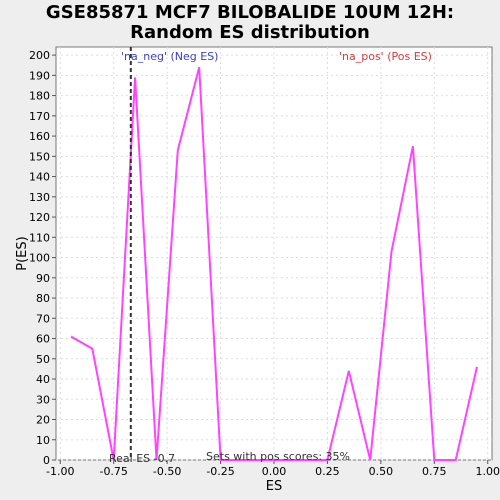 This screenshot has width=500, height=500. Describe the element at coordinates (39, 237) in the screenshot. I see `y-tick-label: 110` at that location.